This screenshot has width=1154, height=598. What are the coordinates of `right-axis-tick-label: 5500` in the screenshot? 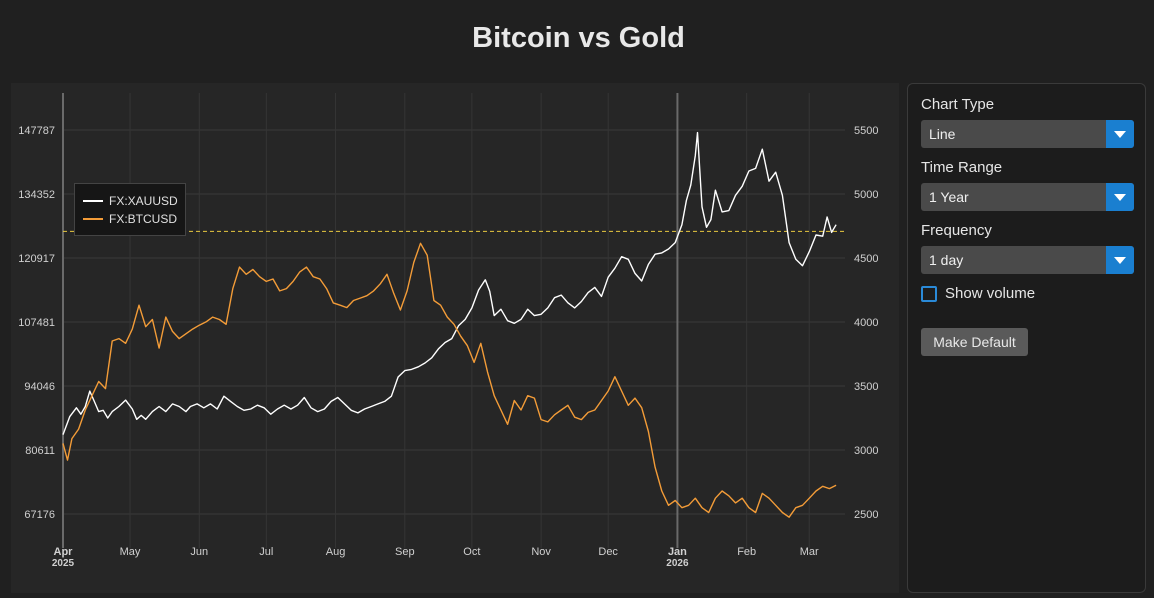 It's located at (866, 131).